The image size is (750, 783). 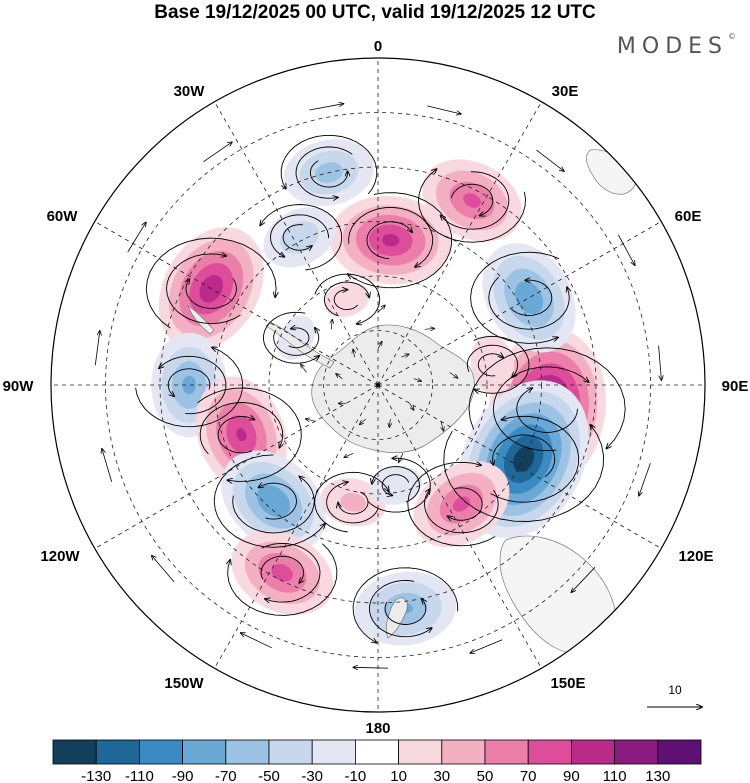 What do you see at coordinates (571, 775) in the screenshot?
I see `colorbar-label: 90` at bounding box center [571, 775].